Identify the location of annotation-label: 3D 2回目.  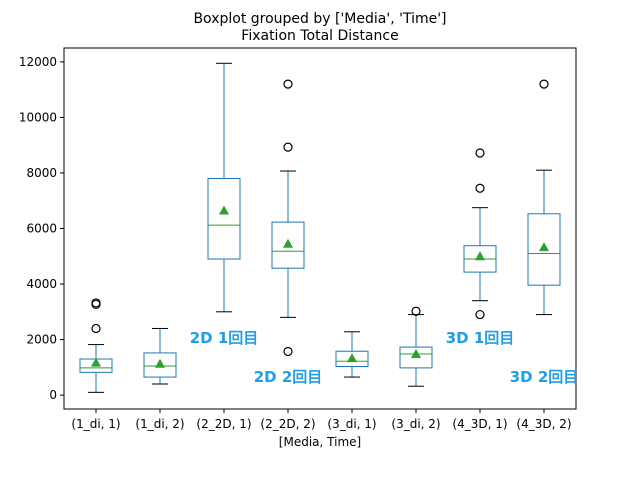
(544, 377).